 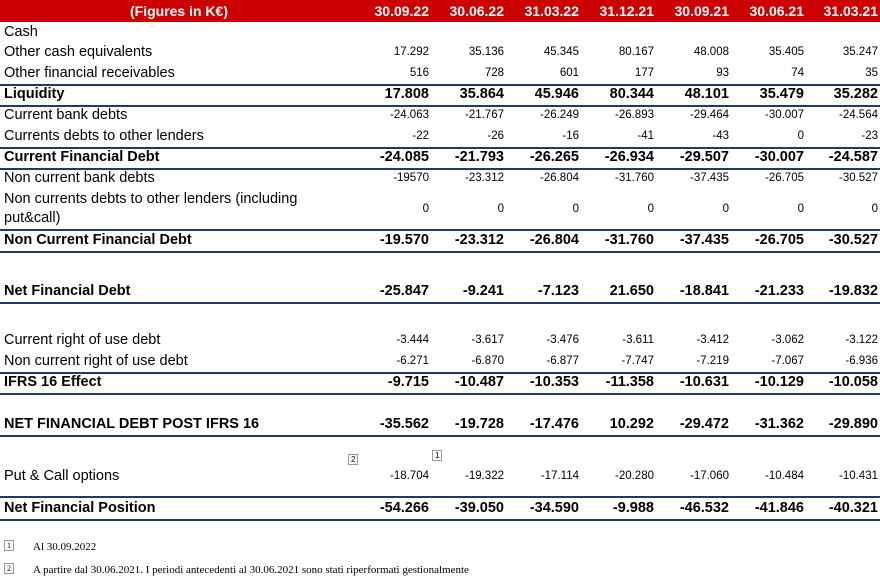 What do you see at coordinates (562, 361) in the screenshot?
I see `cell-value: -6.877` at bounding box center [562, 361].